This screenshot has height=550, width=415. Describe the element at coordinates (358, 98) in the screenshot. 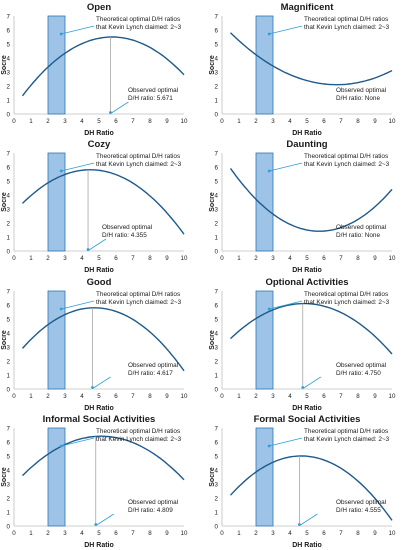

I see `observed-annotation-line: D/H ratio: None` at that location.